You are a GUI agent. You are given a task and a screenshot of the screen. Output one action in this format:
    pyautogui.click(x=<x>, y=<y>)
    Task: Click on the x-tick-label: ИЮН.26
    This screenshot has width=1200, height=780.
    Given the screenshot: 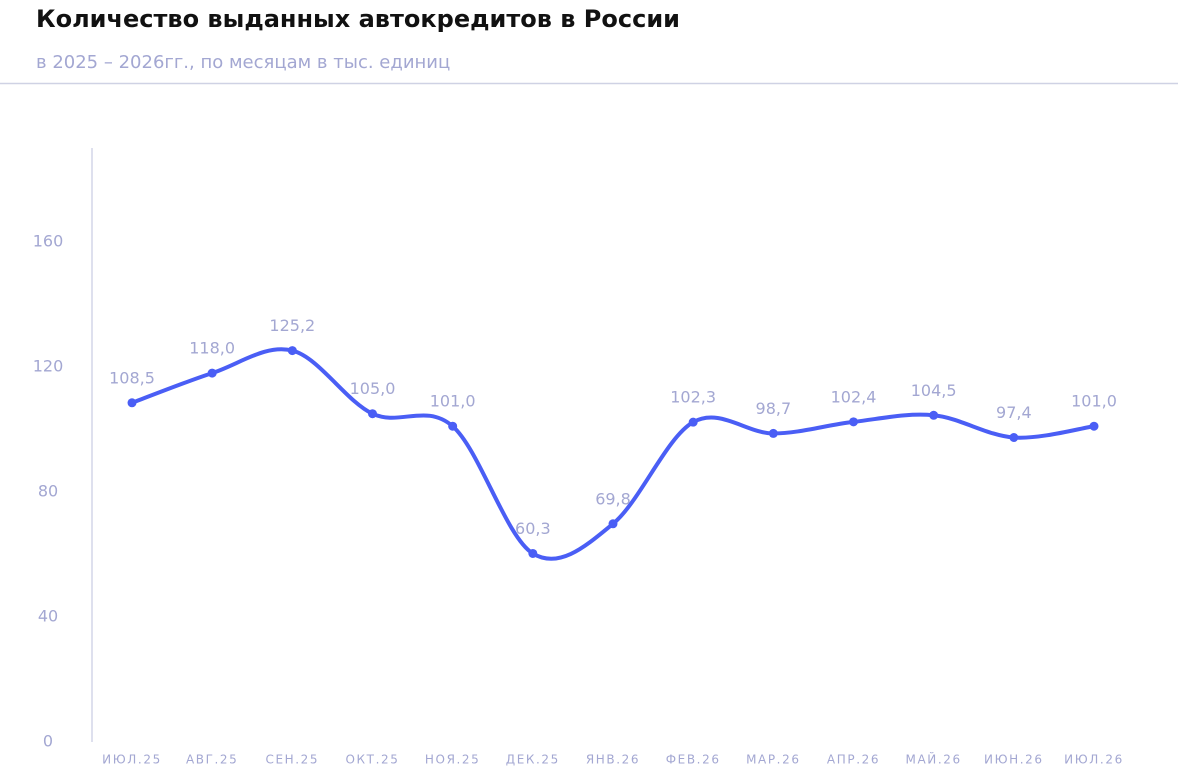 What is the action you would take?
    pyautogui.click(x=1014, y=760)
    